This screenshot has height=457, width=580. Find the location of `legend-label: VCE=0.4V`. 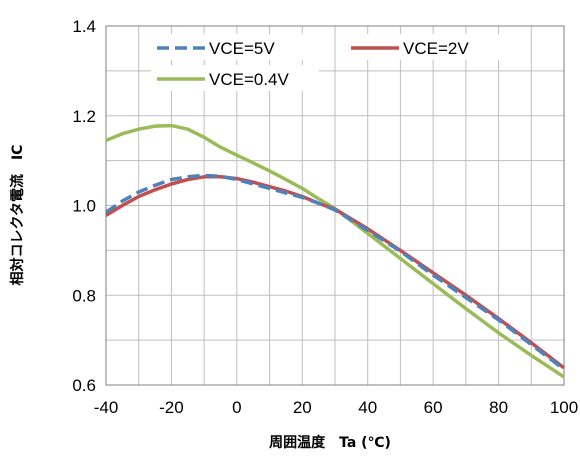

legend-label: VCE=0.4V is located at coordinates (249, 79).